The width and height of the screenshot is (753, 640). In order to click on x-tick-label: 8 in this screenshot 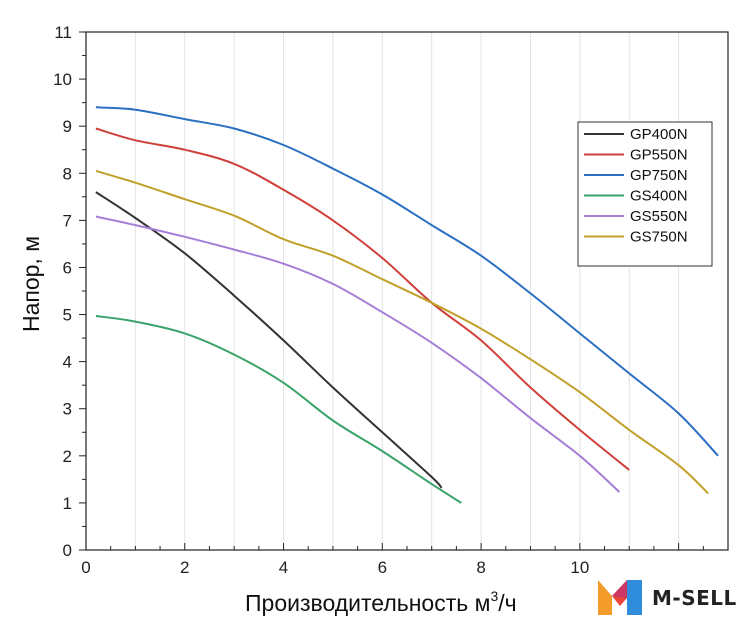, I will do `click(480, 567)`.